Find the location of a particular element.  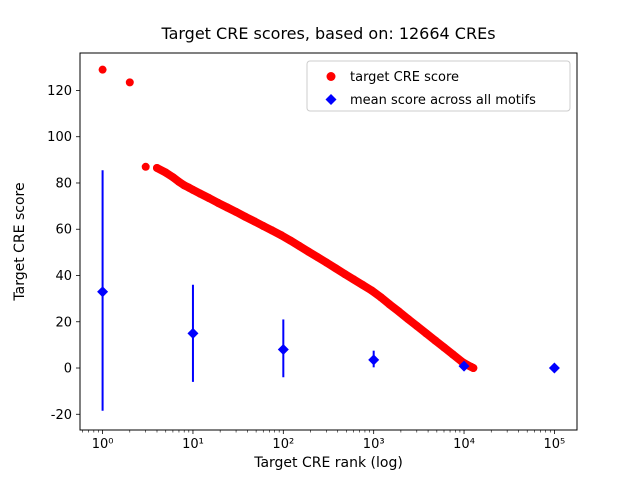

legend-marker-circle-icon is located at coordinates (331, 76).